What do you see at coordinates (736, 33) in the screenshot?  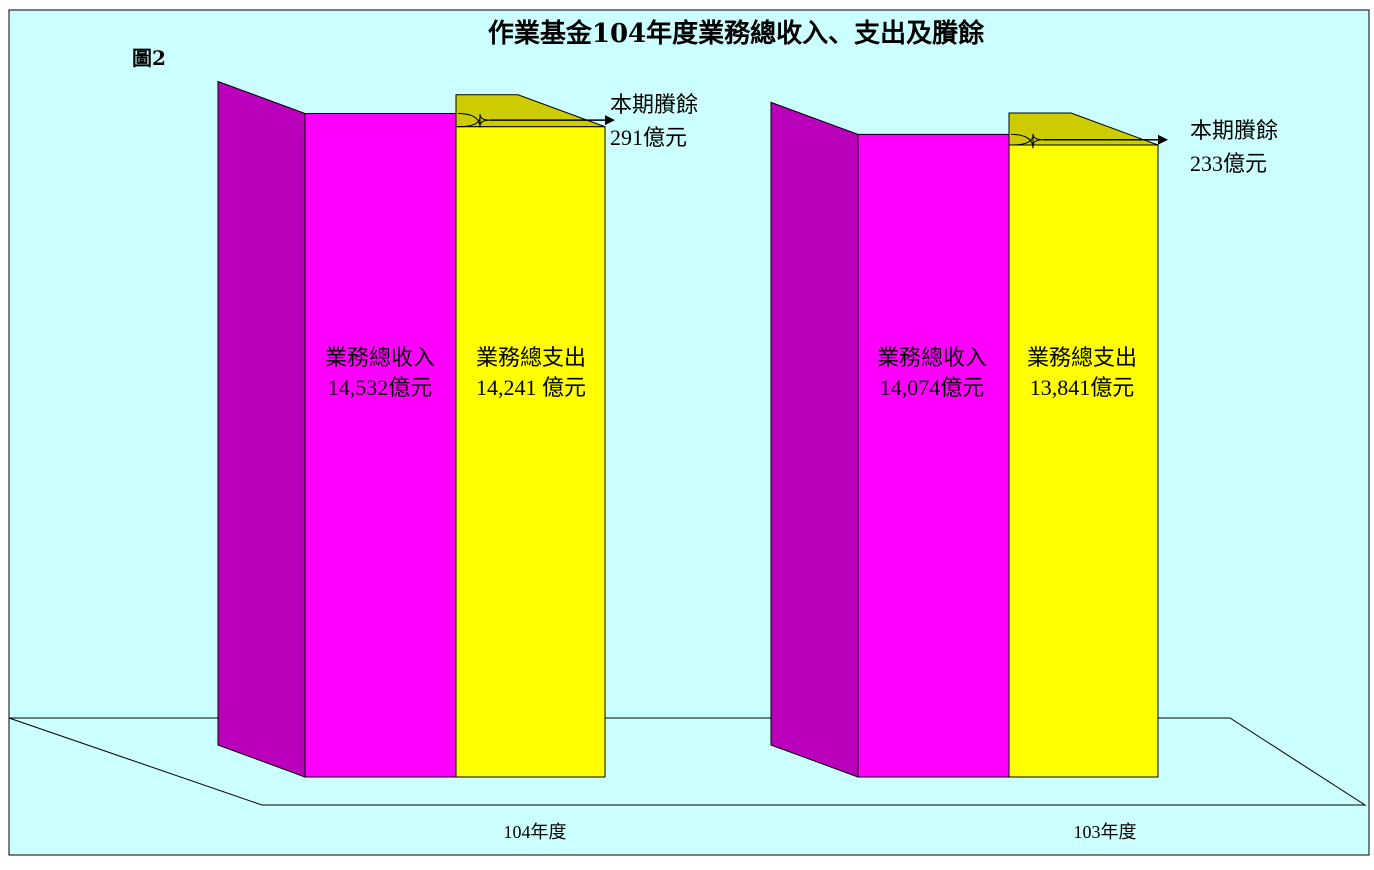 I see `chart-title: 作業基金104年度業務總收入、支出及賸餘` at bounding box center [736, 33].